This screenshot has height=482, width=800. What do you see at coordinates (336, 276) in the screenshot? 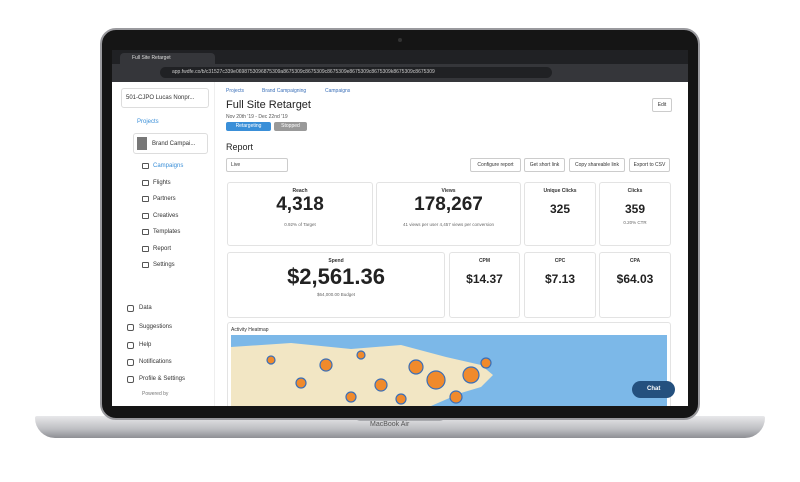
I see `metric-value: $2,561.36` at bounding box center [336, 276].